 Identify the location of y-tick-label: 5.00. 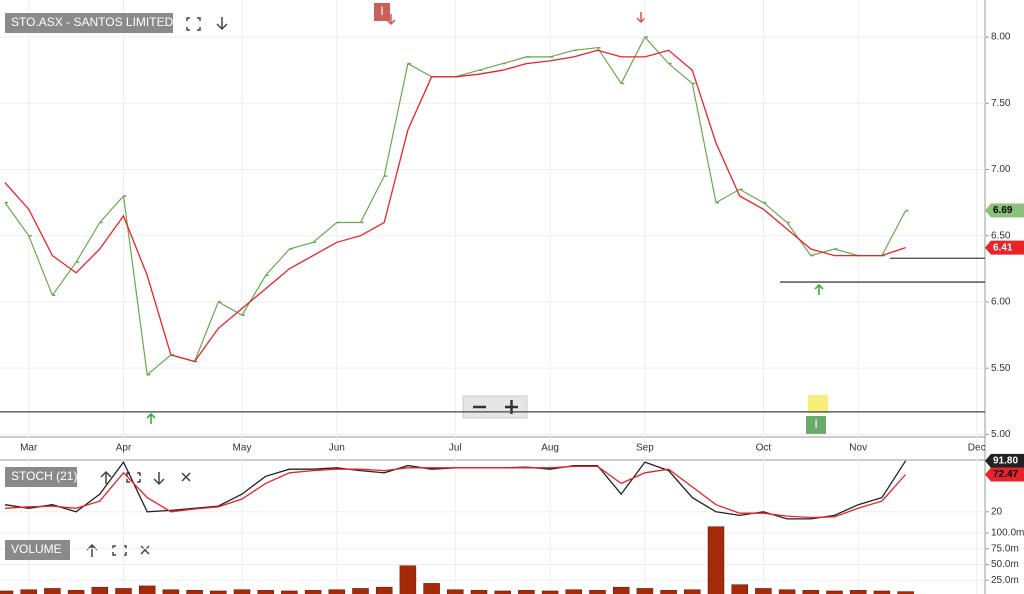
(1001, 434).